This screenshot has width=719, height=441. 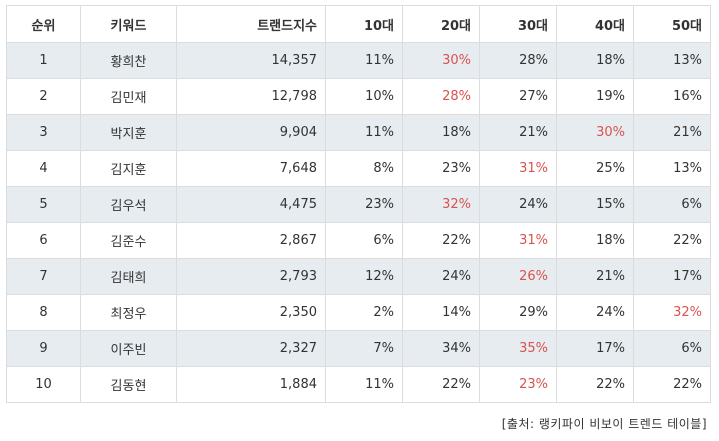 I want to click on age-40s-cell: 30%, so click(x=595, y=132).